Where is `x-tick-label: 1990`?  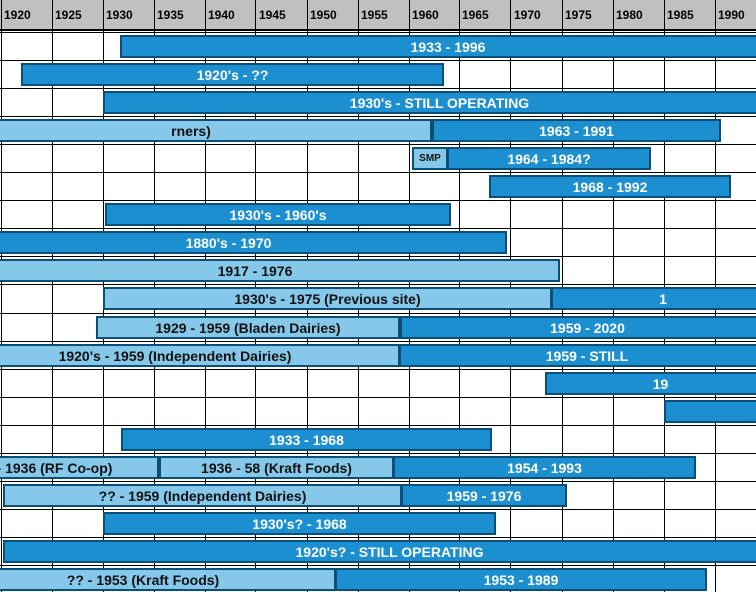 x-tick-label: 1990 is located at coordinates (731, 15).